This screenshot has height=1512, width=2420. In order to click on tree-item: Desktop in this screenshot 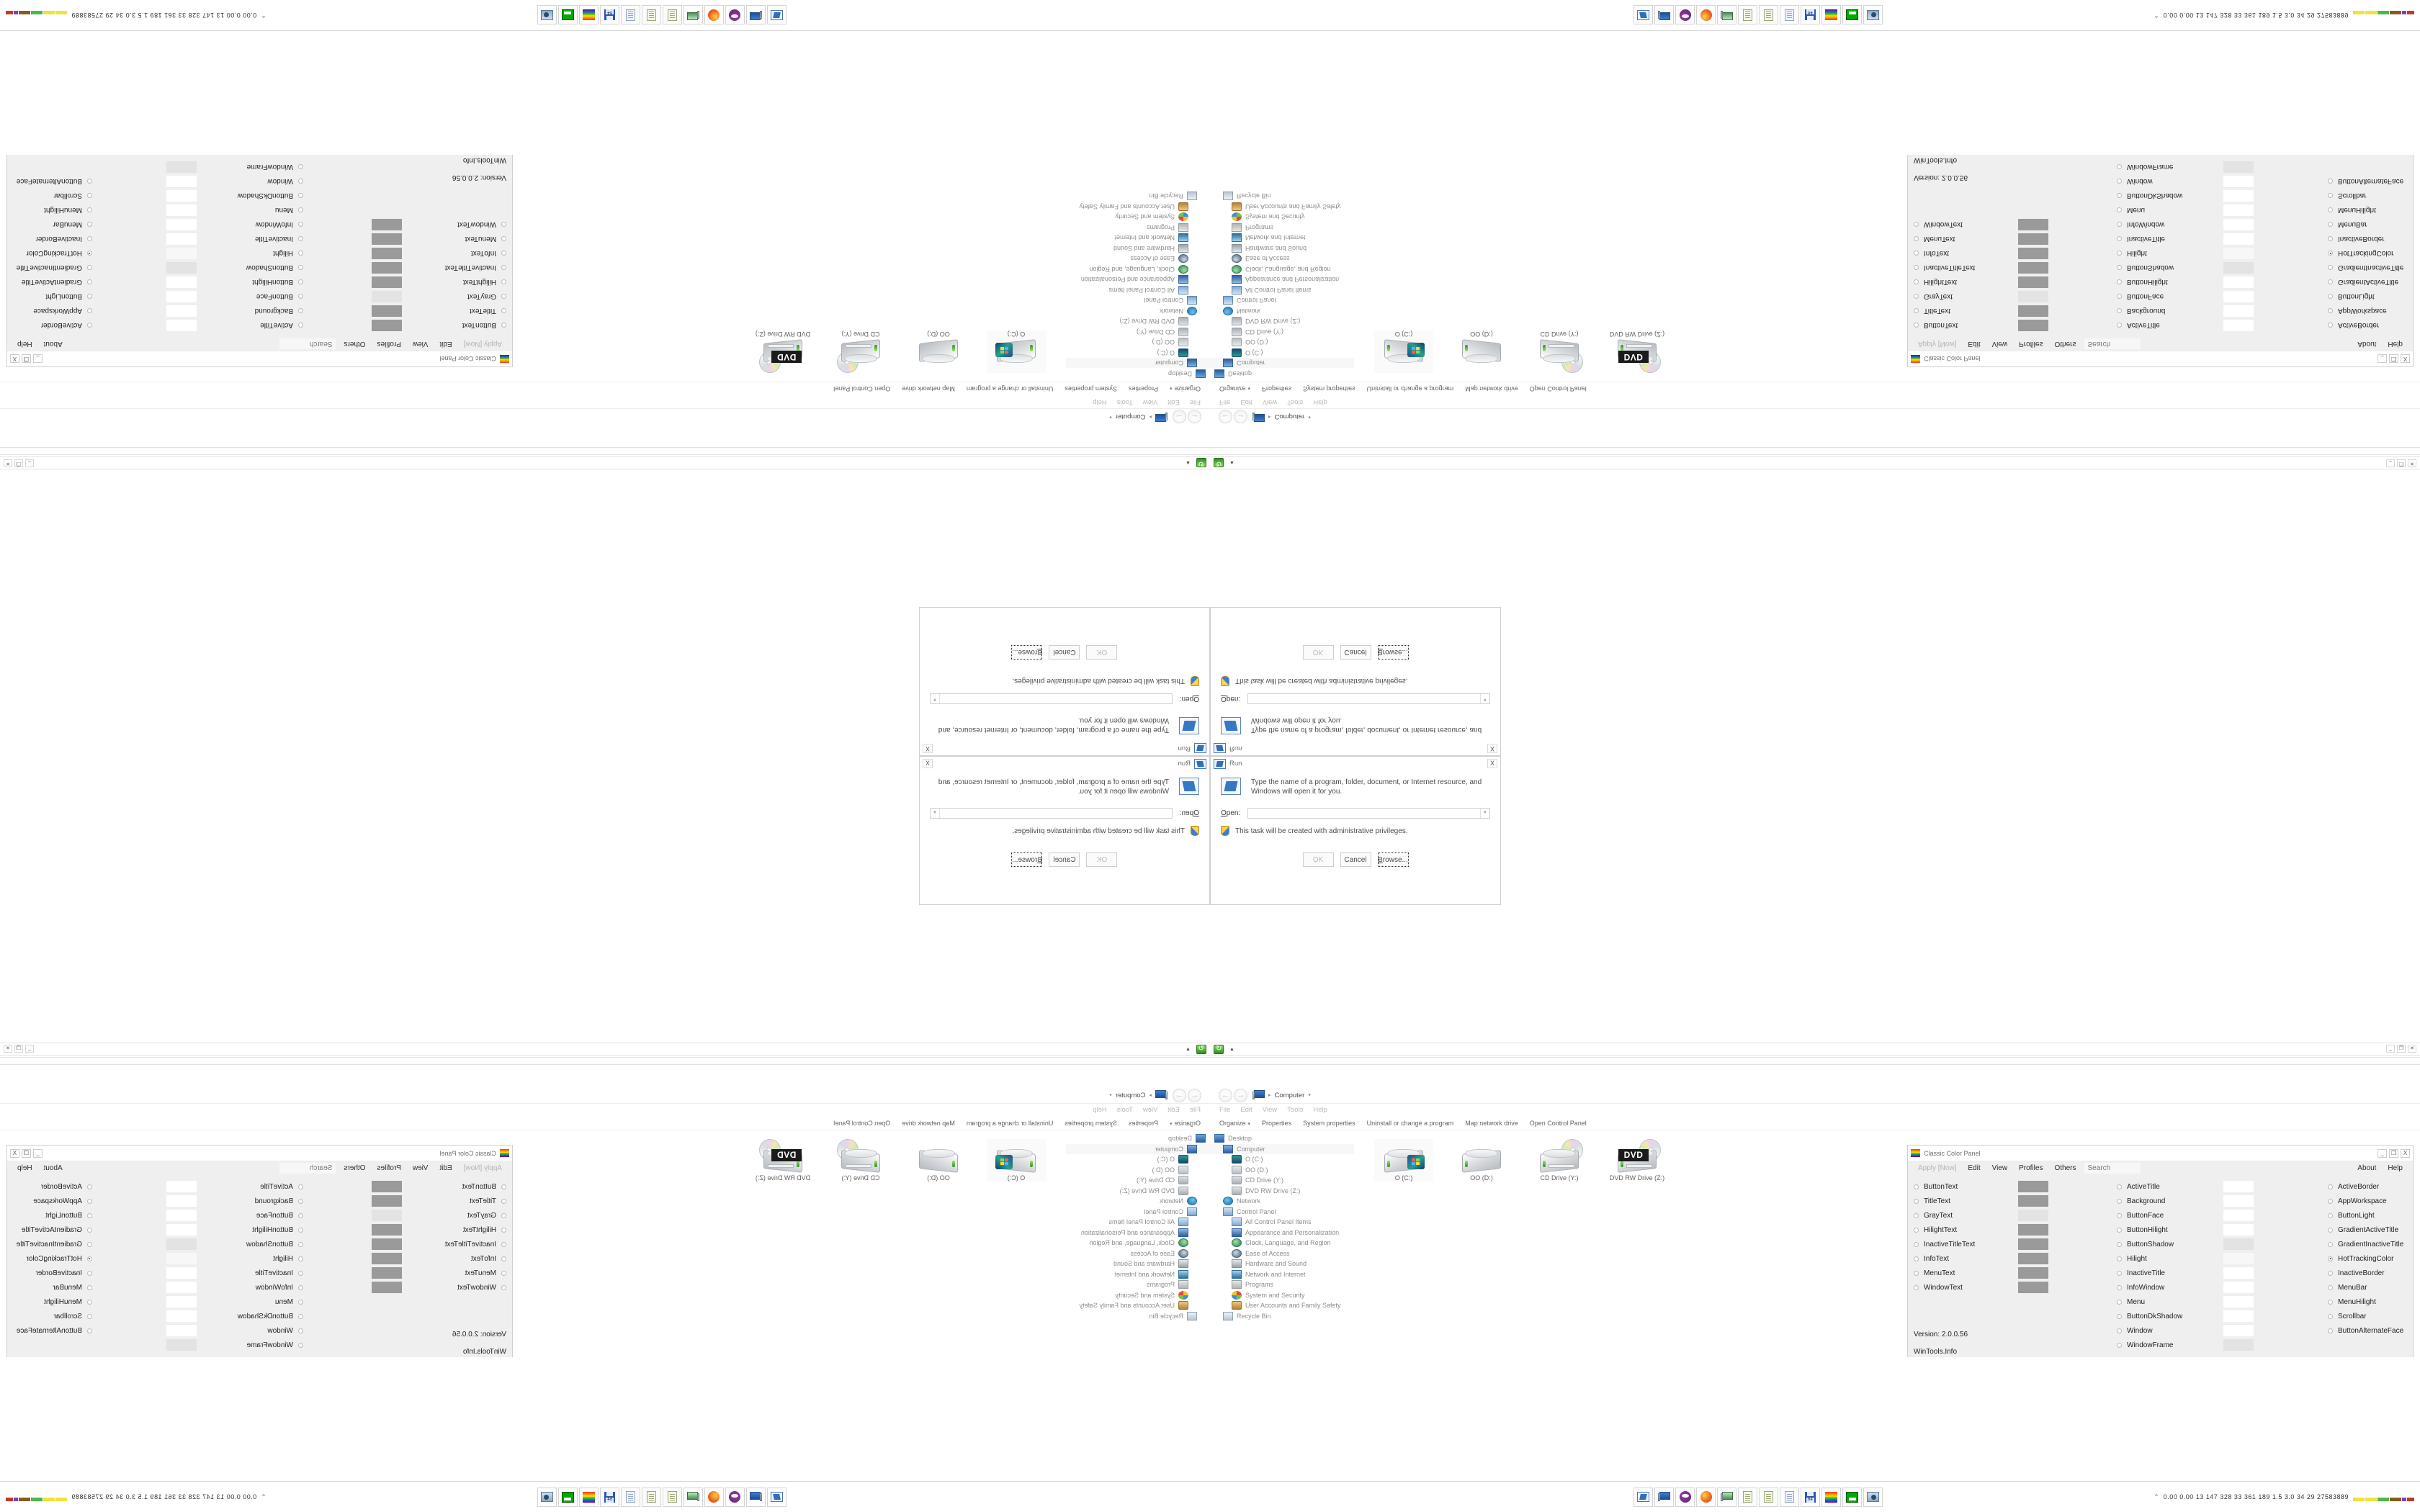, I will do `click(1282, 374)`.